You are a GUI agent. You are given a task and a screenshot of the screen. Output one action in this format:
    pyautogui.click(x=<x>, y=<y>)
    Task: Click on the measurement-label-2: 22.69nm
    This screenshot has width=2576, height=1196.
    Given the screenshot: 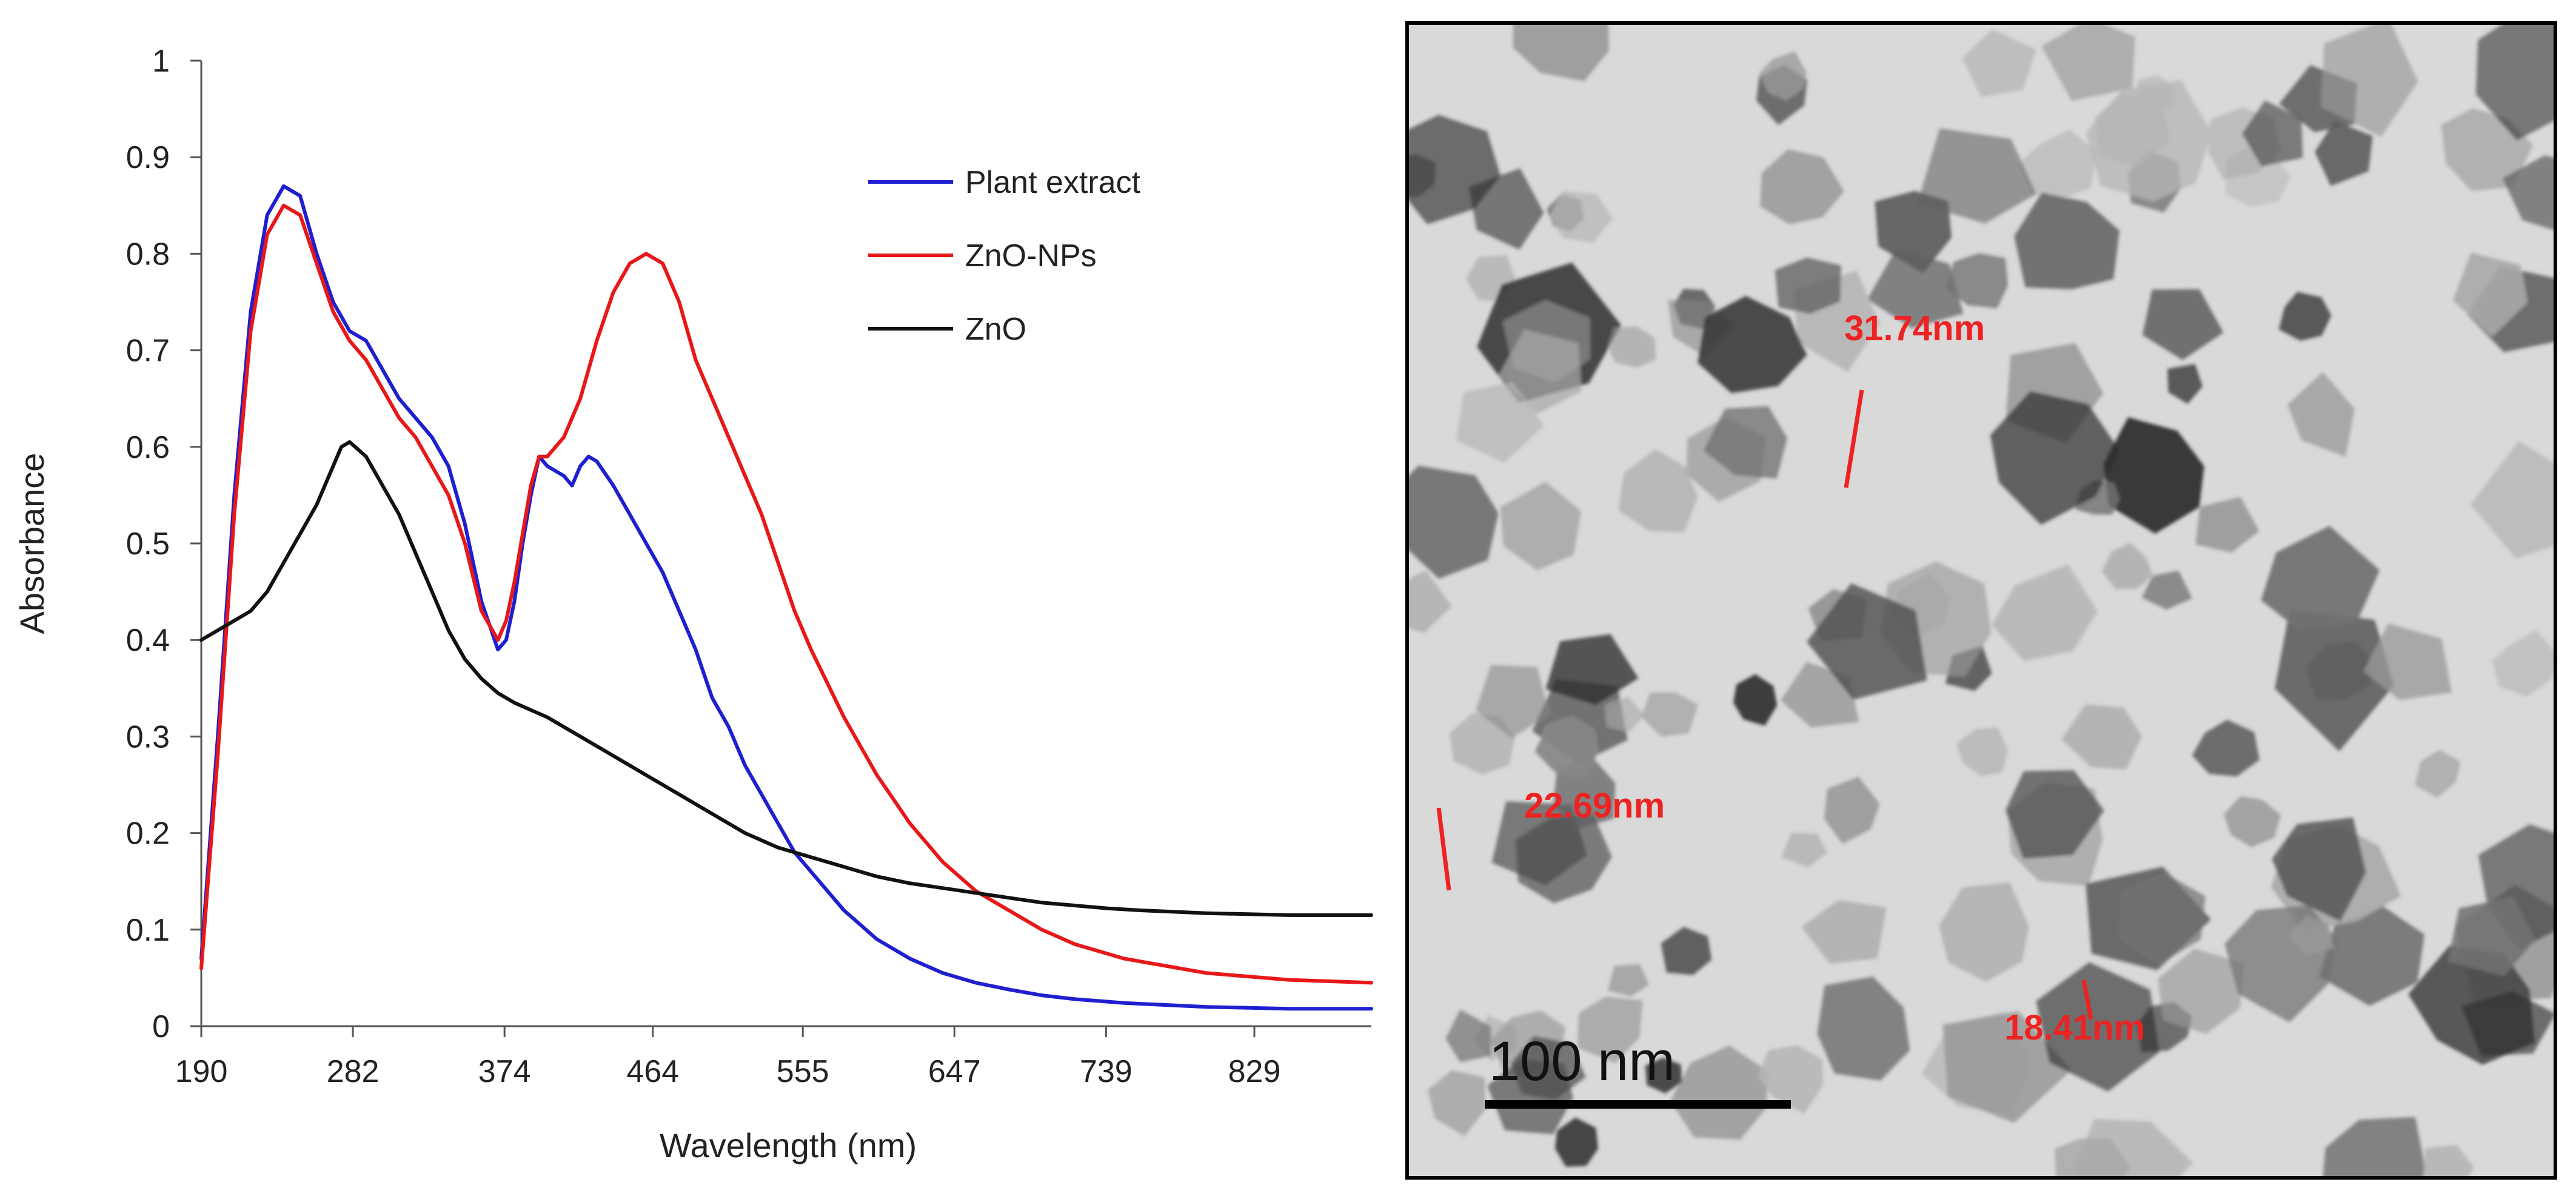 What is the action you would take?
    pyautogui.click(x=1594, y=805)
    